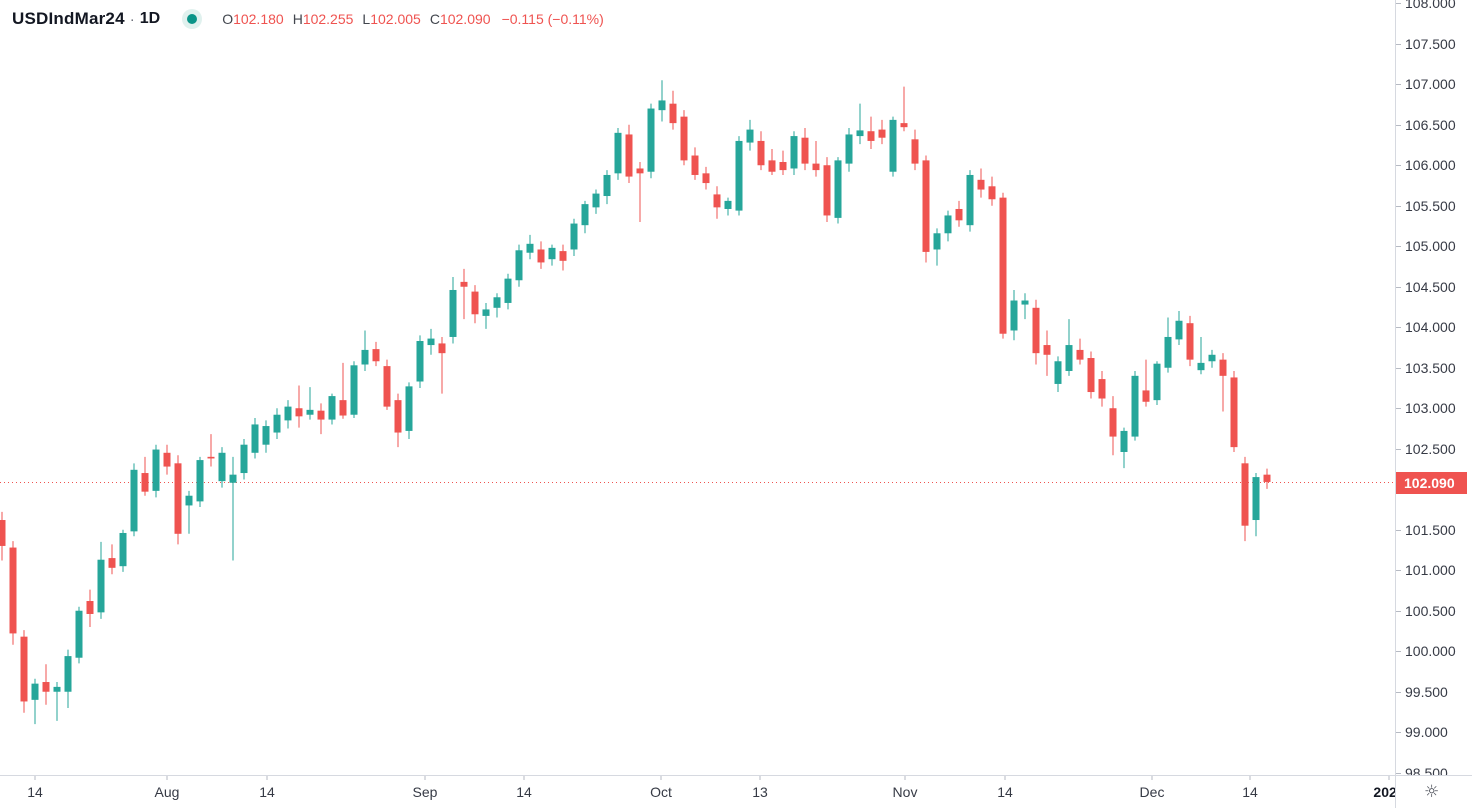 The image size is (1472, 808). What do you see at coordinates (697, 792) in the screenshot?
I see `time-axis-labels: 14 Aug 14 Sep 14 Oct 13 Nov 14 Dec 14 2024` at bounding box center [697, 792].